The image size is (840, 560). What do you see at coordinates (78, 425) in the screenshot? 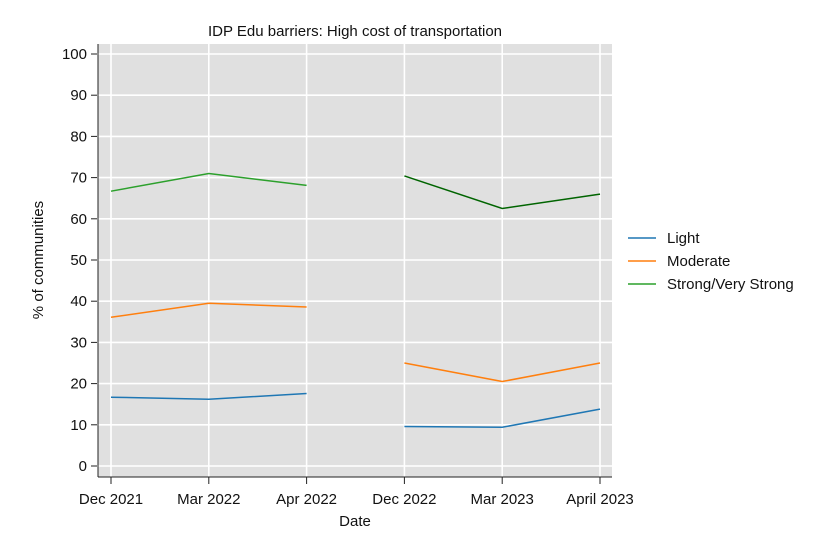
I see `y-tick-label: 10` at bounding box center [78, 425].